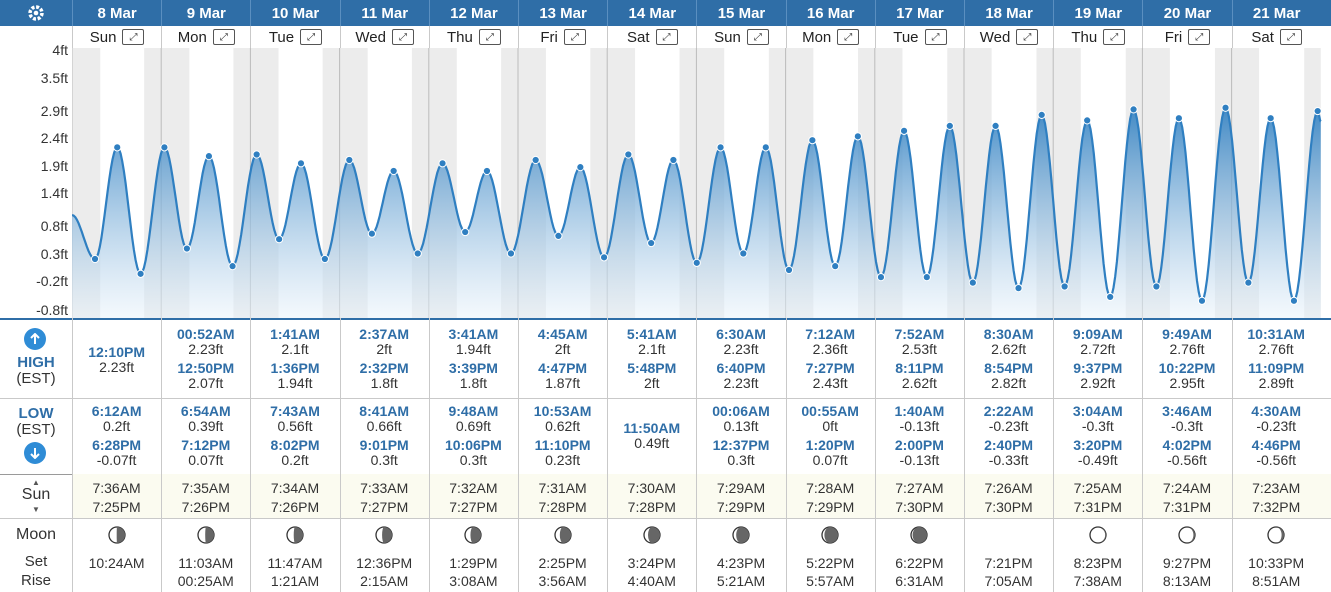 Image resolution: width=1331 pixels, height=592 pixels. I want to click on low-tide-height: 0.3ft, so click(473, 460).